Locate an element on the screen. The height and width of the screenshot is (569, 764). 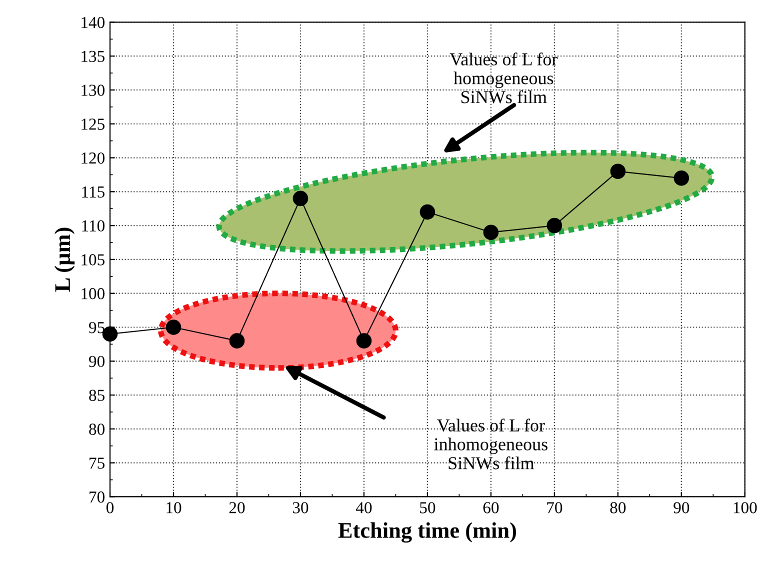
y-tick-label: 110 is located at coordinates (93, 226).